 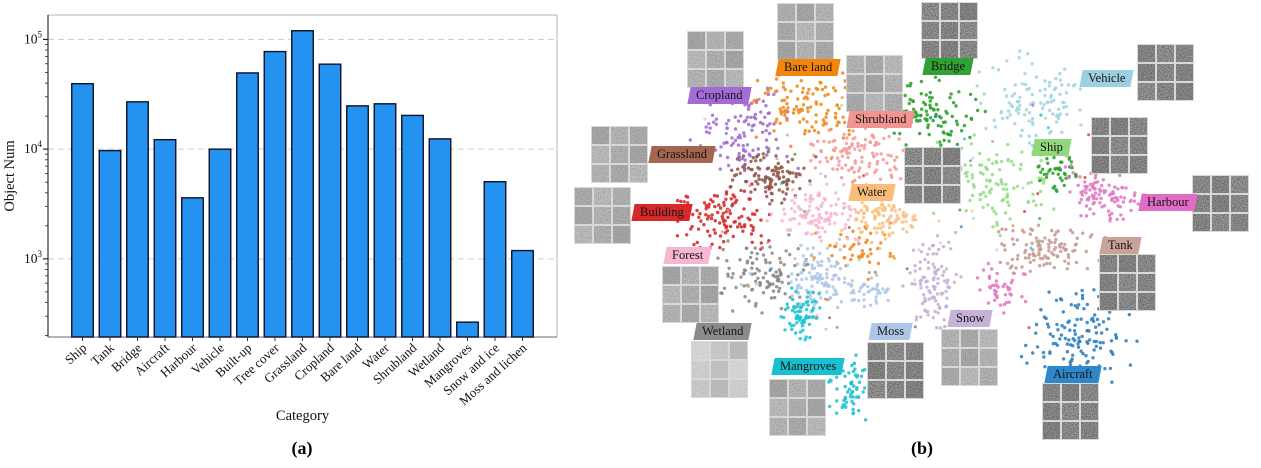 What do you see at coordinates (872, 192) in the screenshot?
I see `label-text: Water` at bounding box center [872, 192].